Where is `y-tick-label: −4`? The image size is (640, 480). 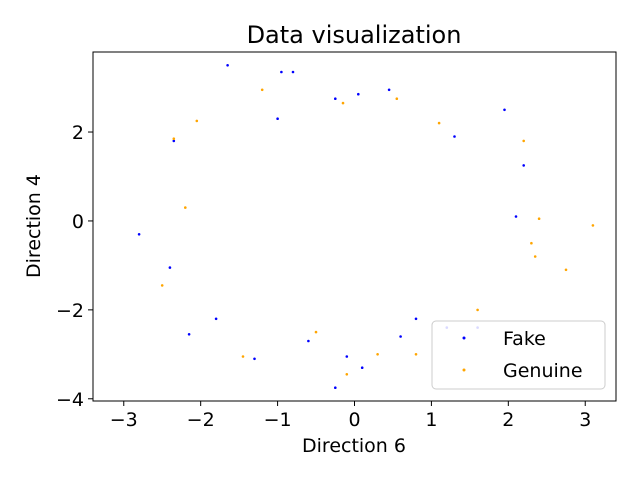 y-tick-label: −4 is located at coordinates (70, 400).